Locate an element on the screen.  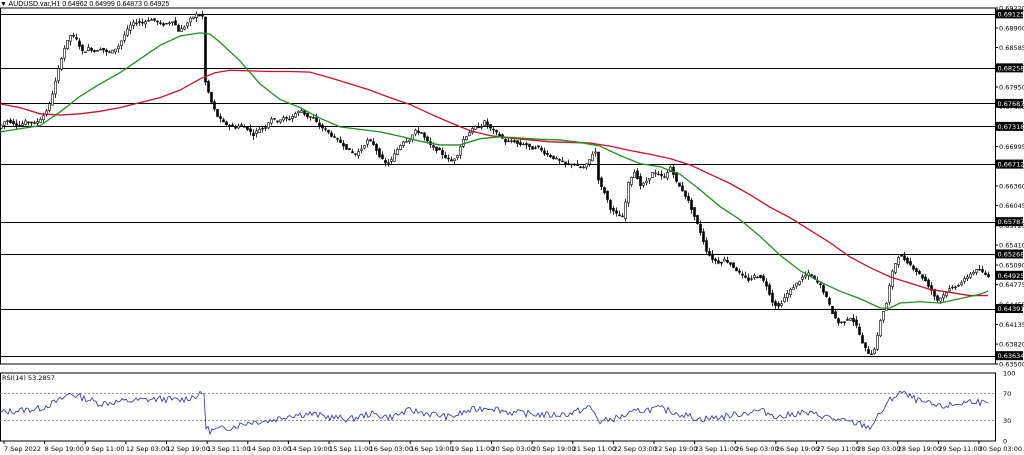
rsi-label: RSI(14) 53.2857 is located at coordinates (28, 378).